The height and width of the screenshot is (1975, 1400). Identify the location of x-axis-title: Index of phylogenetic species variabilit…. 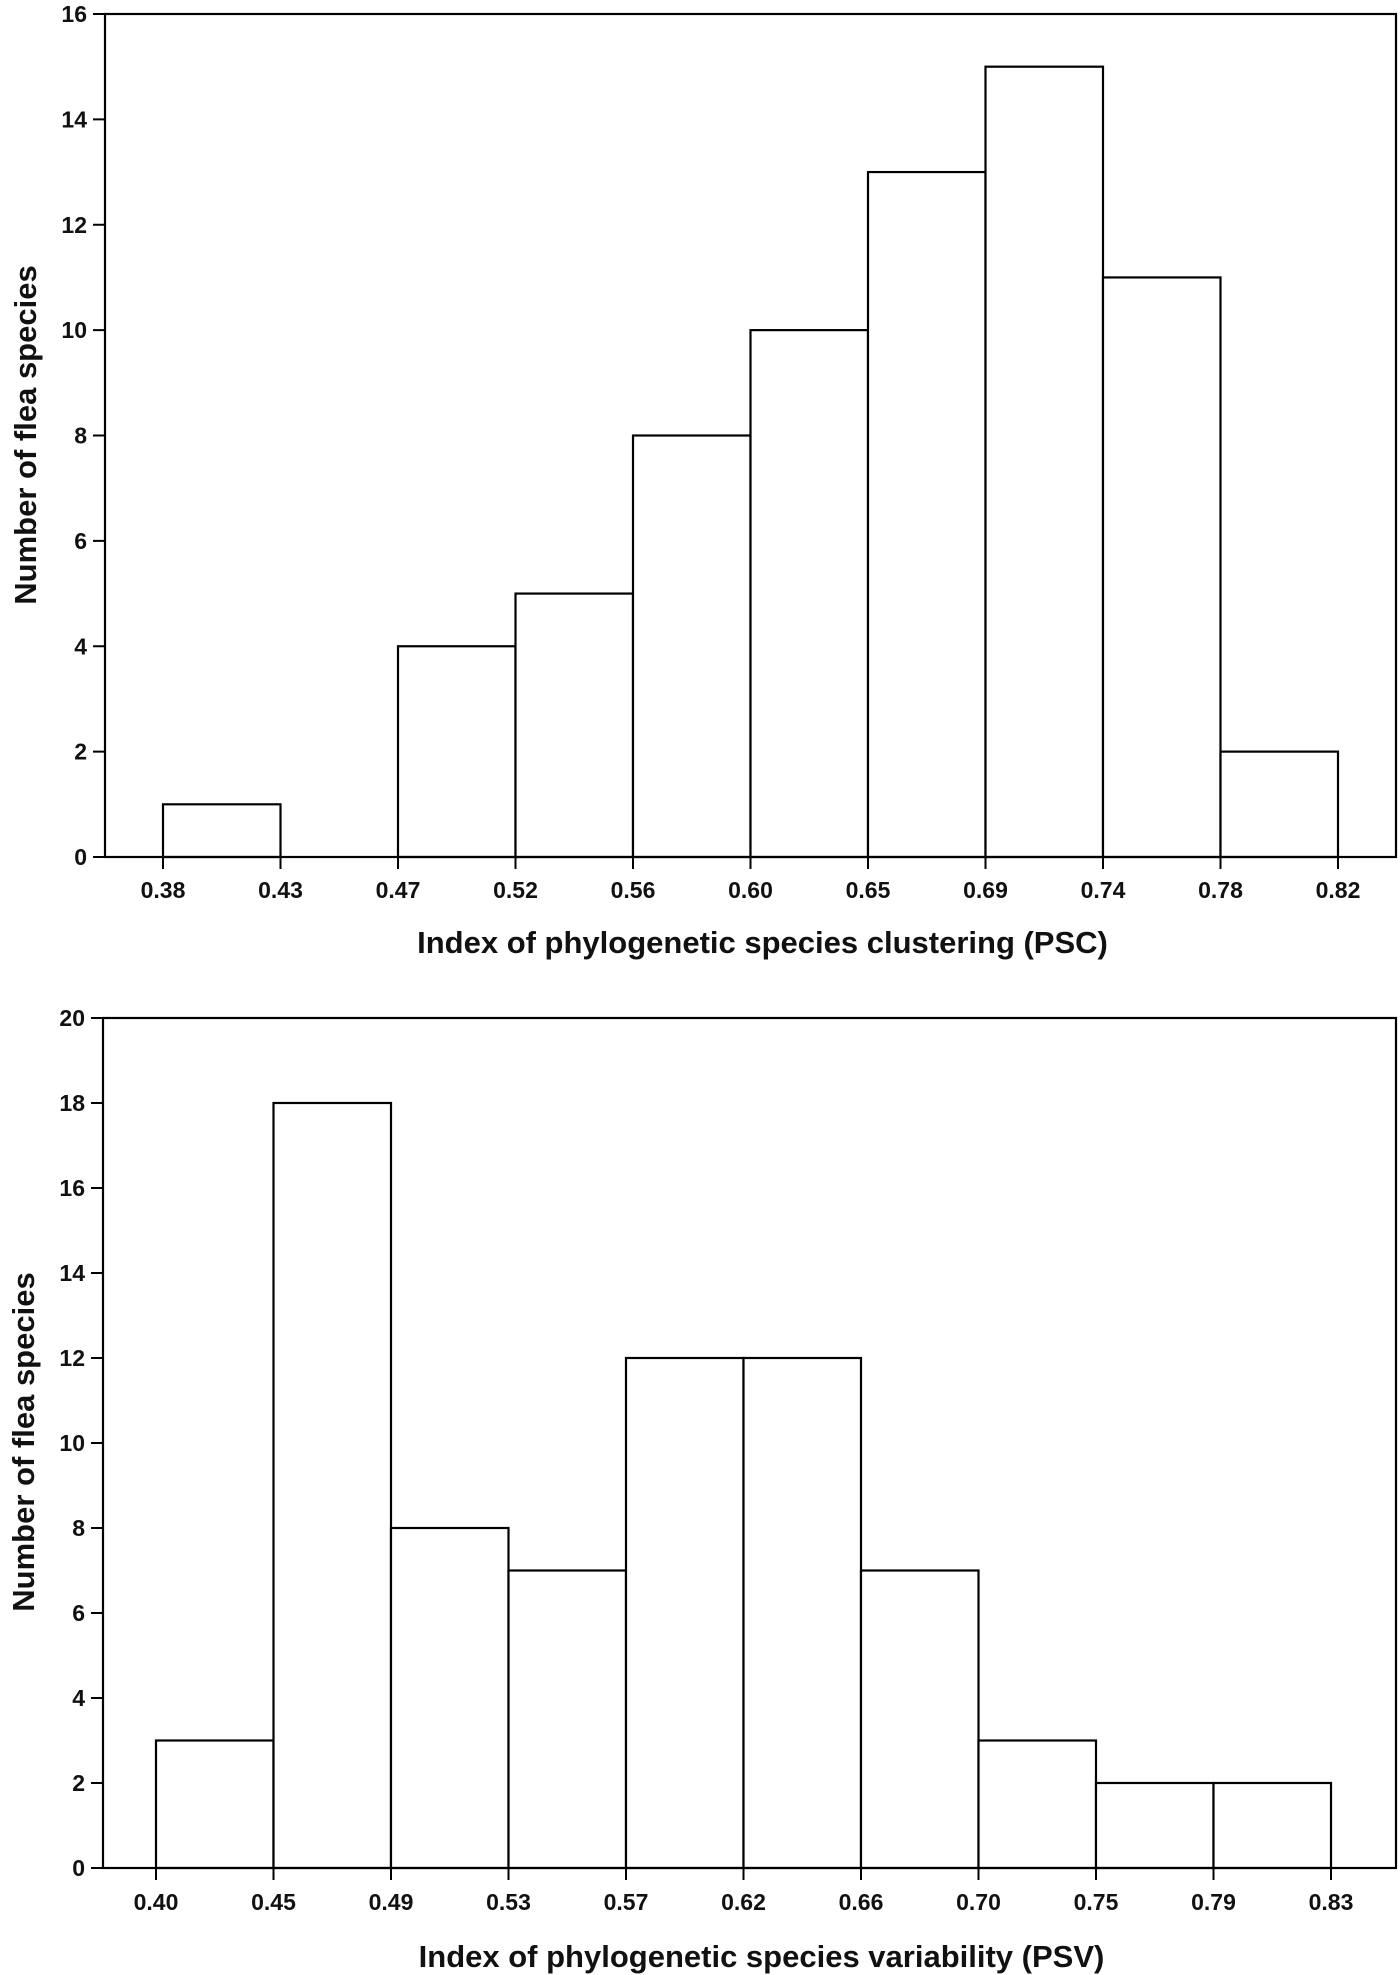
(762, 1956).